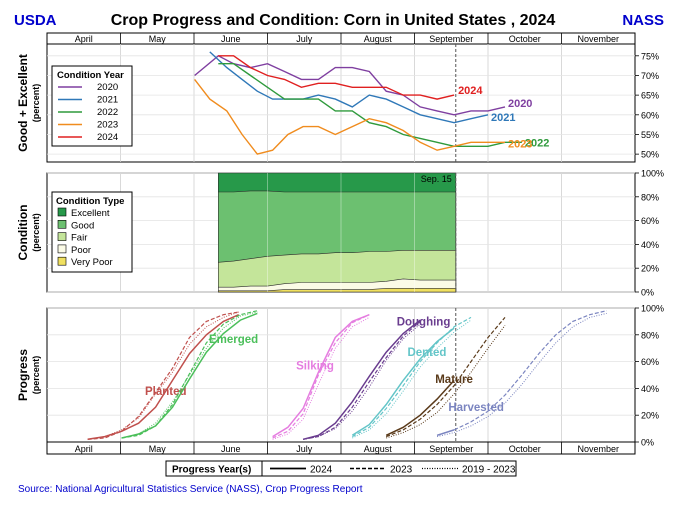 The image size is (680, 509). What do you see at coordinates (90, 201) in the screenshot?
I see `legend-title: Condition Type` at bounding box center [90, 201].